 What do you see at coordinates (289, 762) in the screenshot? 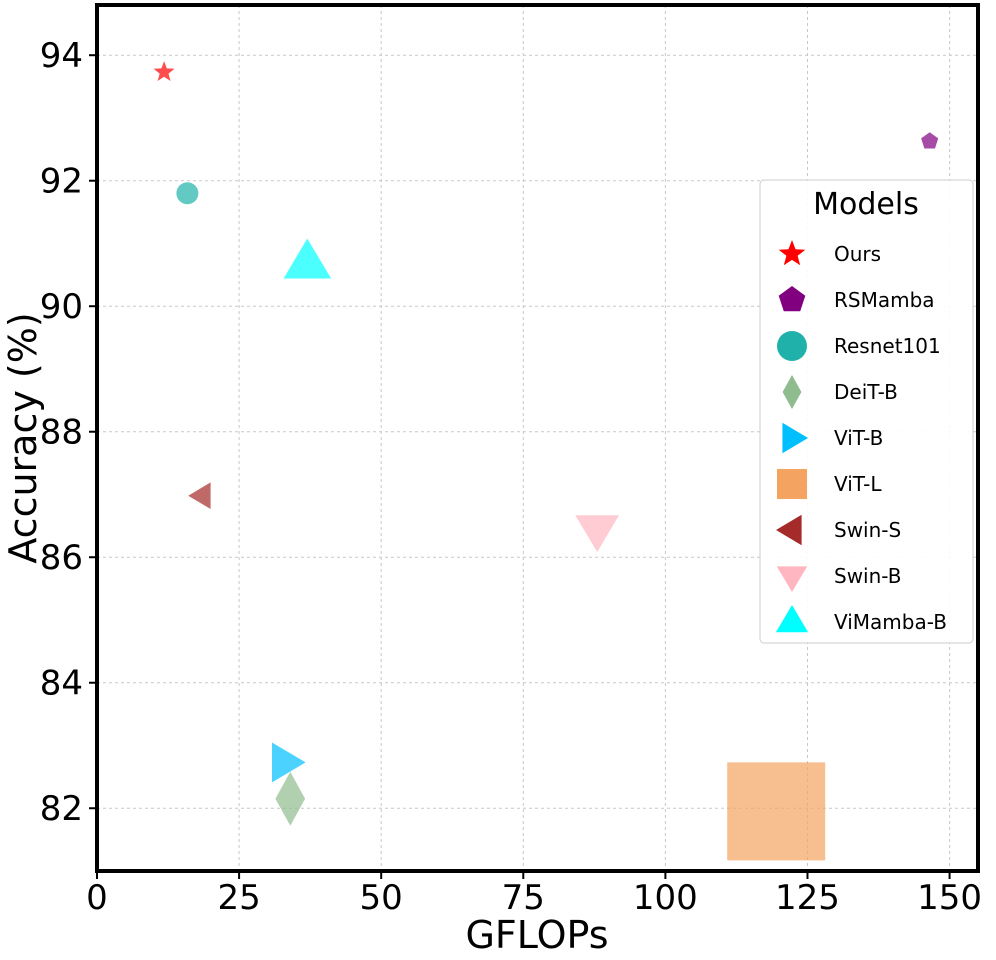
I see `data-point-vit-b` at bounding box center [289, 762].